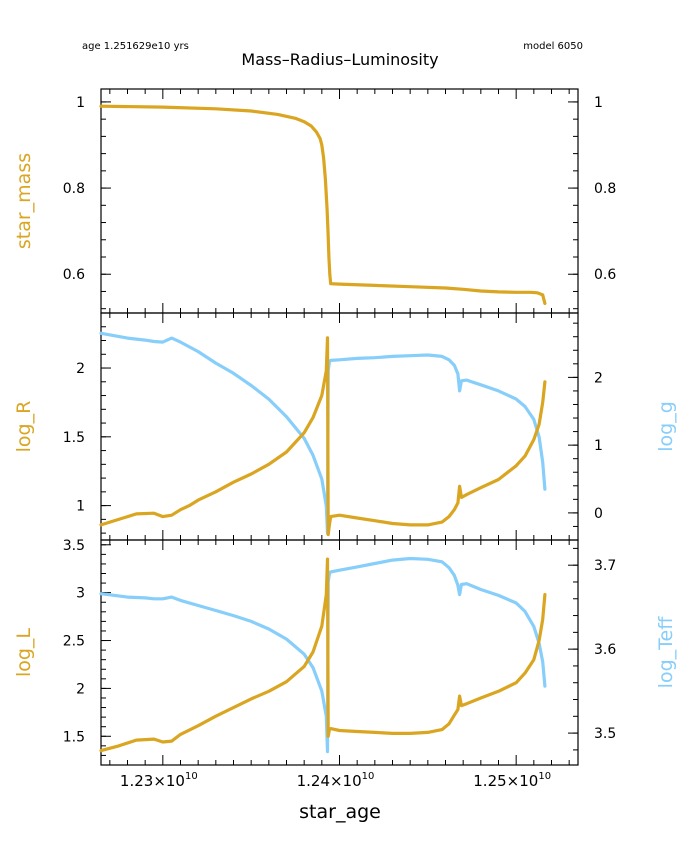 This screenshot has width=681, height=851. I want to click on y-axis-label: log_R, so click(24, 427).